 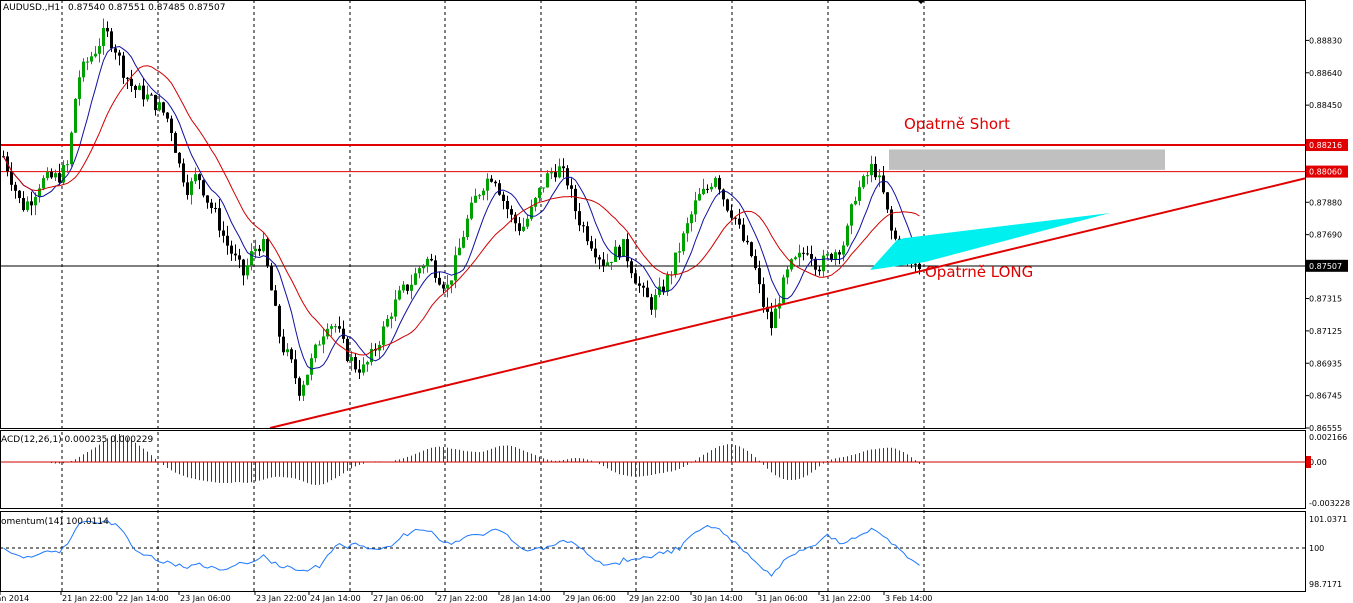 What do you see at coordinates (590, 598) in the screenshot?
I see `time-label: 29 Jan 06:00` at bounding box center [590, 598].